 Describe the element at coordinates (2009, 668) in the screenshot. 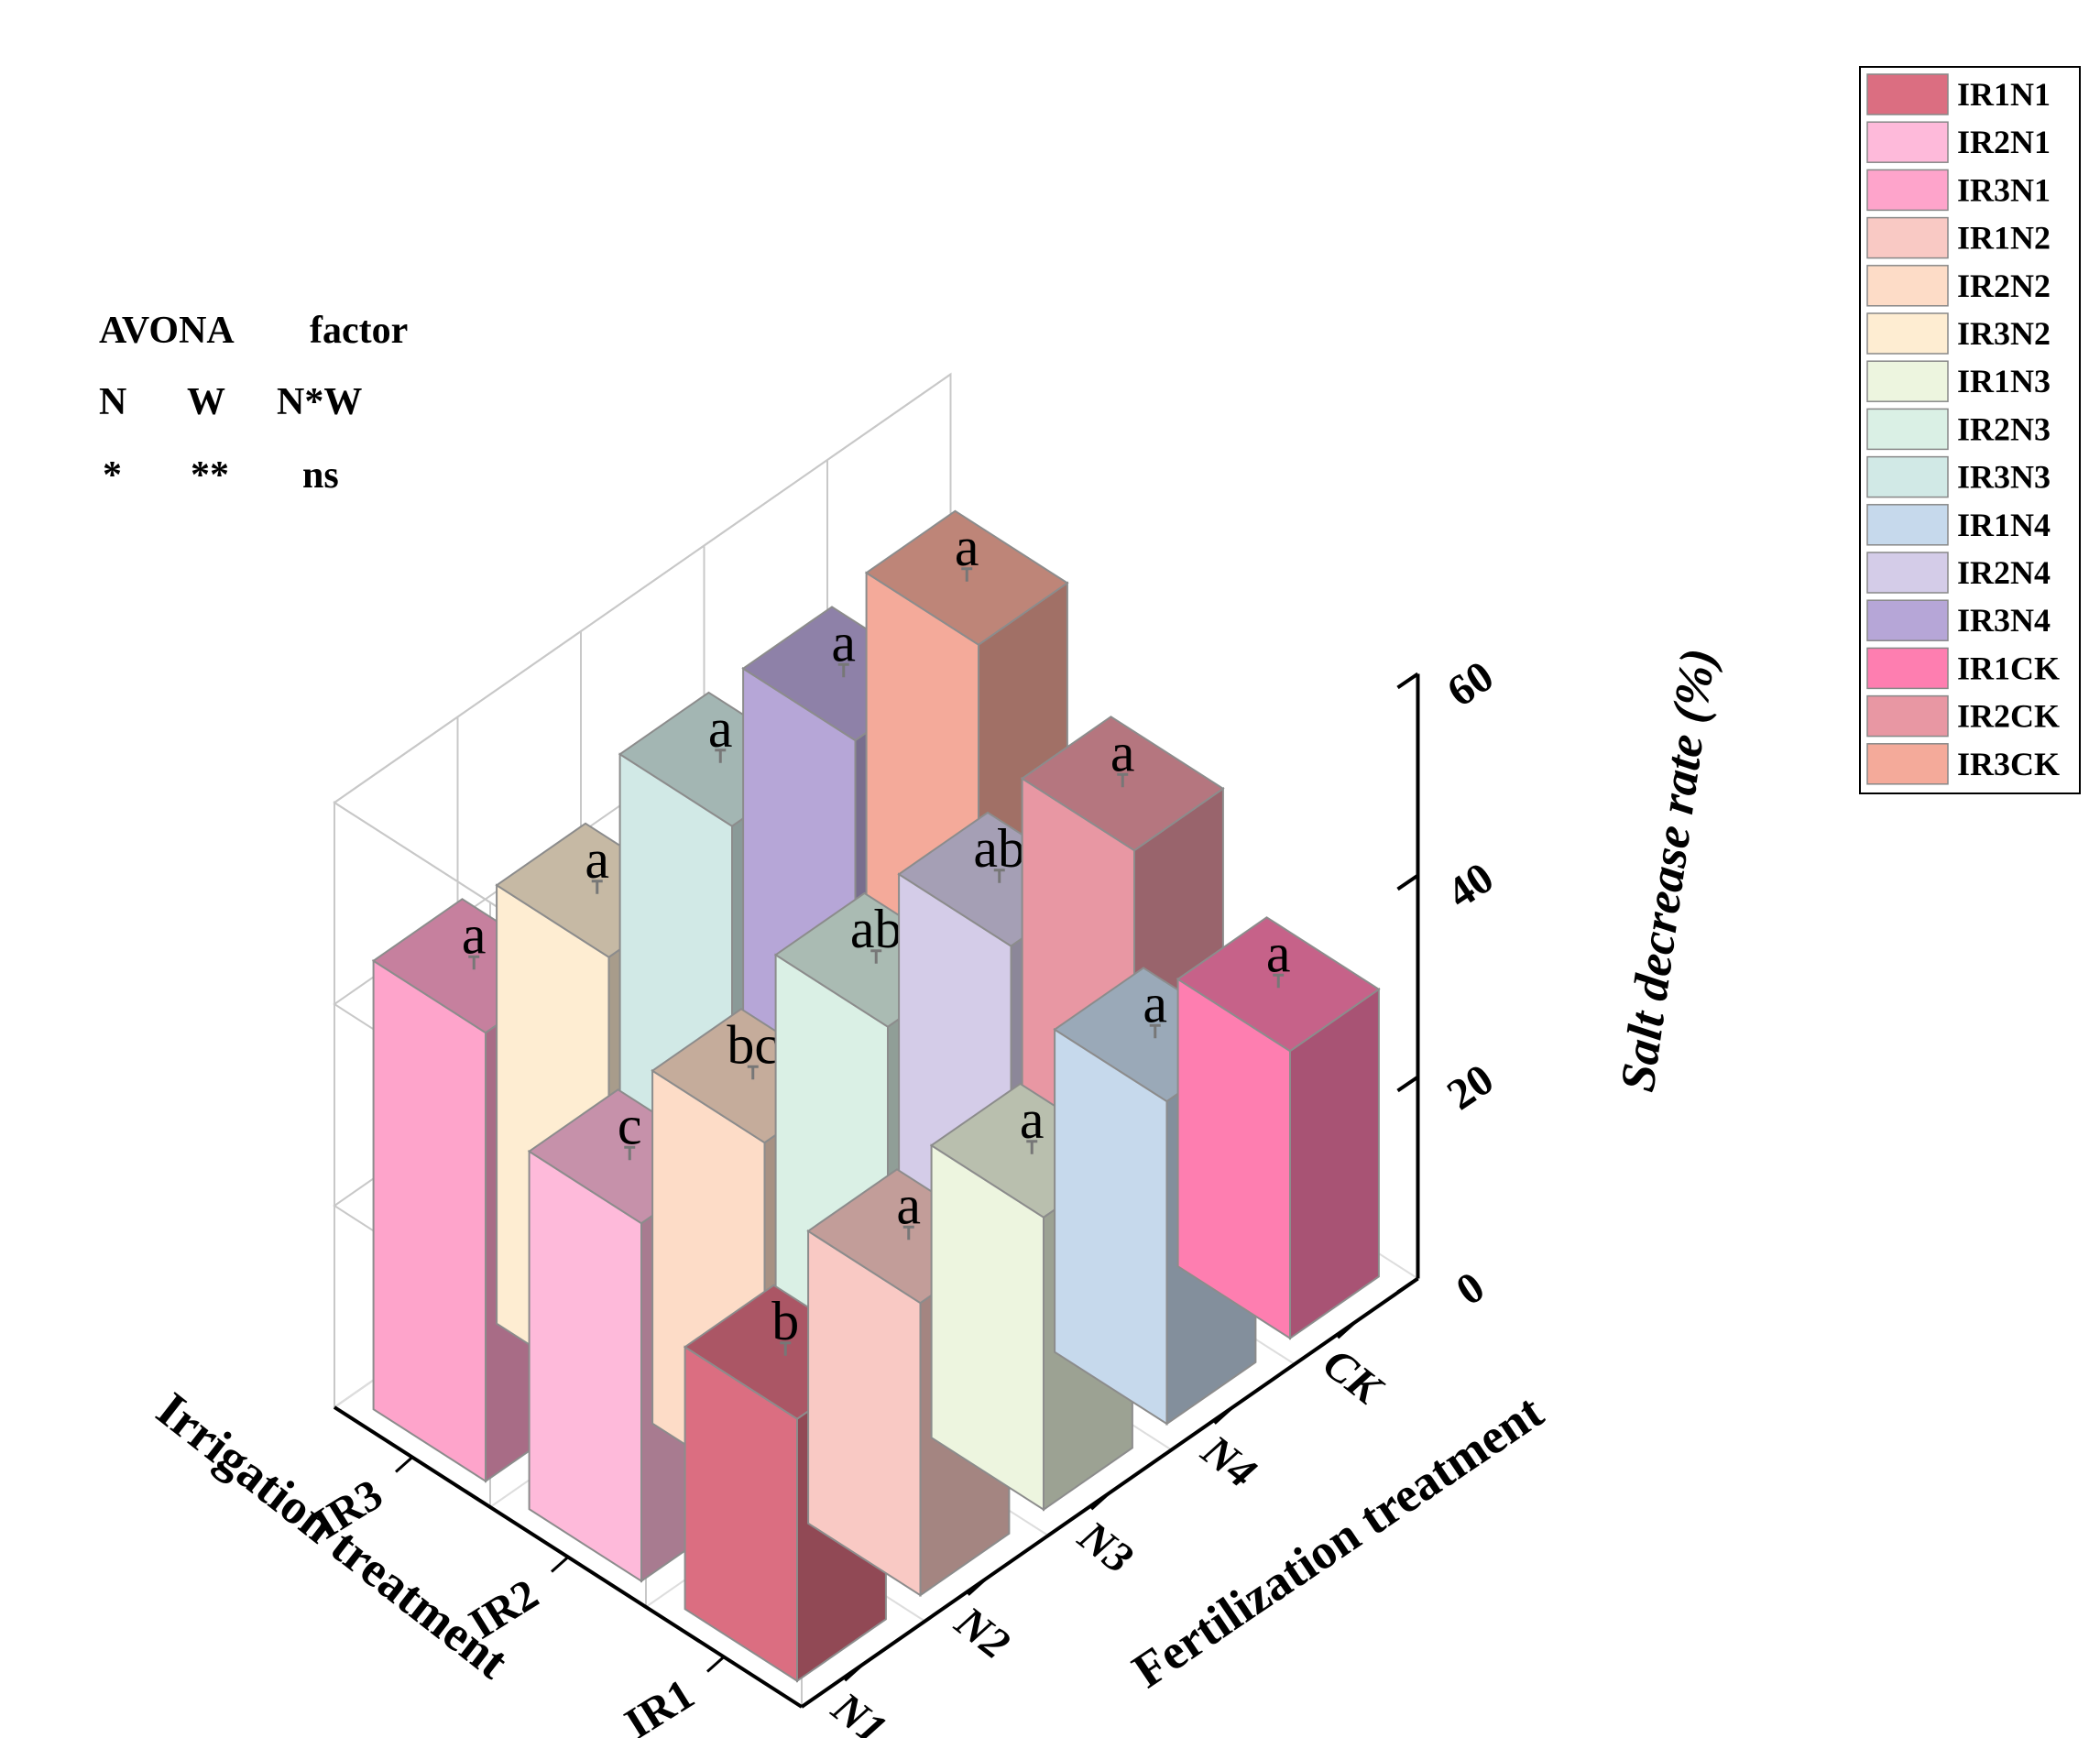

I see `legend-label-IR1CK: IR1CK` at that location.